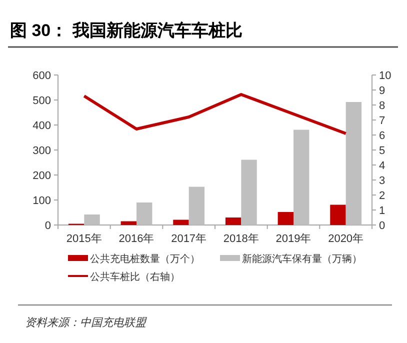 The width and height of the screenshot is (407, 343). I want to click on legend-label: 新能源汽车保有量（万辆）, so click(302, 259).